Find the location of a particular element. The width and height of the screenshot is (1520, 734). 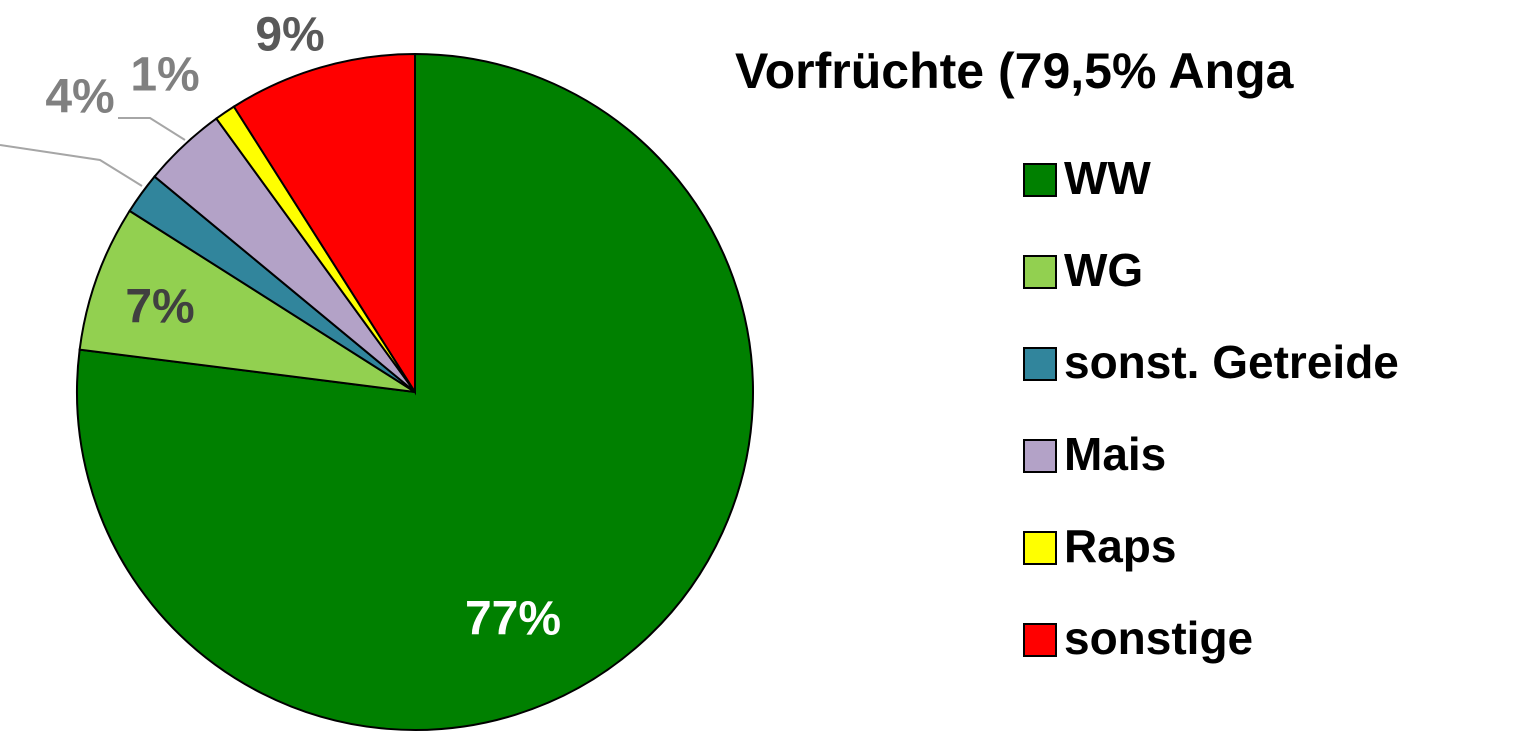

data-label: 4% is located at coordinates (79, 97).